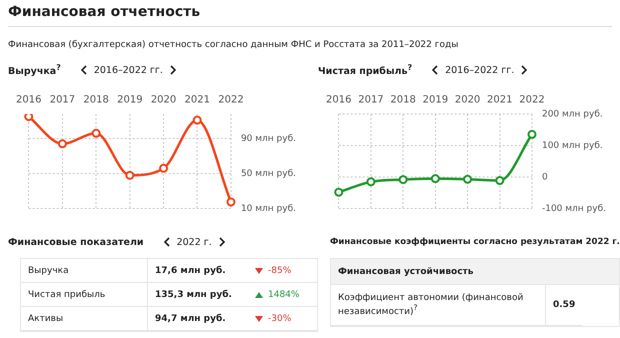 This screenshot has height=338, width=620. Describe the element at coordinates (234, 45) in the screenshot. I see `text: Финансовая (бухгалтерская) отчетность согласно данным ФНС и Росстата за 2011–2022 годы` at that location.